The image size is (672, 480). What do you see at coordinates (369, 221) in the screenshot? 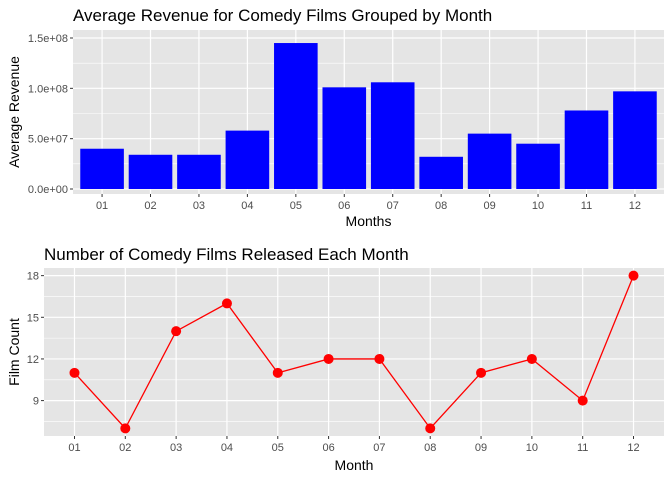
I see `chart1-x-axis-title: Months` at bounding box center [369, 221].